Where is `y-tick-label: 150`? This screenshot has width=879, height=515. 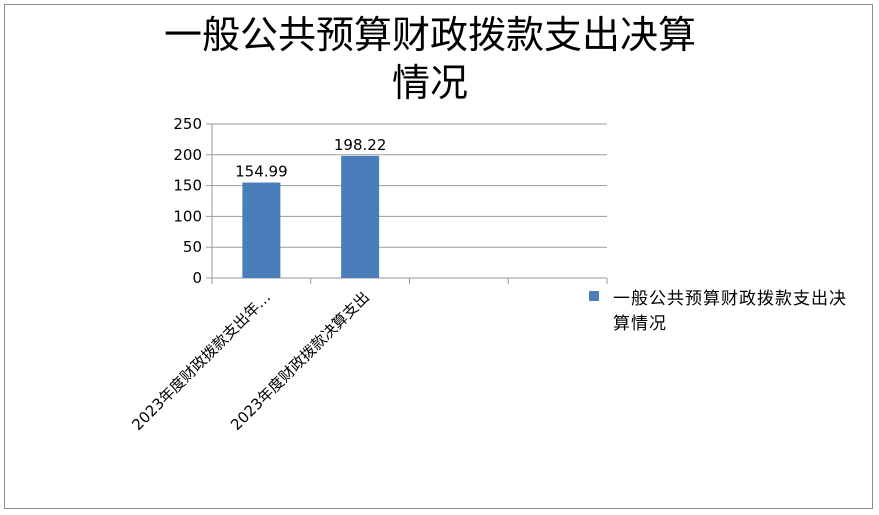
y-tick-label: 150 is located at coordinates (187, 186).